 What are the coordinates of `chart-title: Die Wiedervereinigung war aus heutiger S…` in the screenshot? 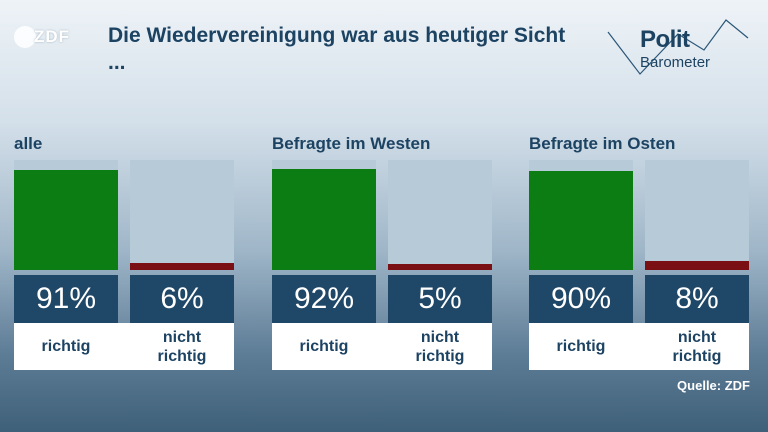 It's located at (337, 49).